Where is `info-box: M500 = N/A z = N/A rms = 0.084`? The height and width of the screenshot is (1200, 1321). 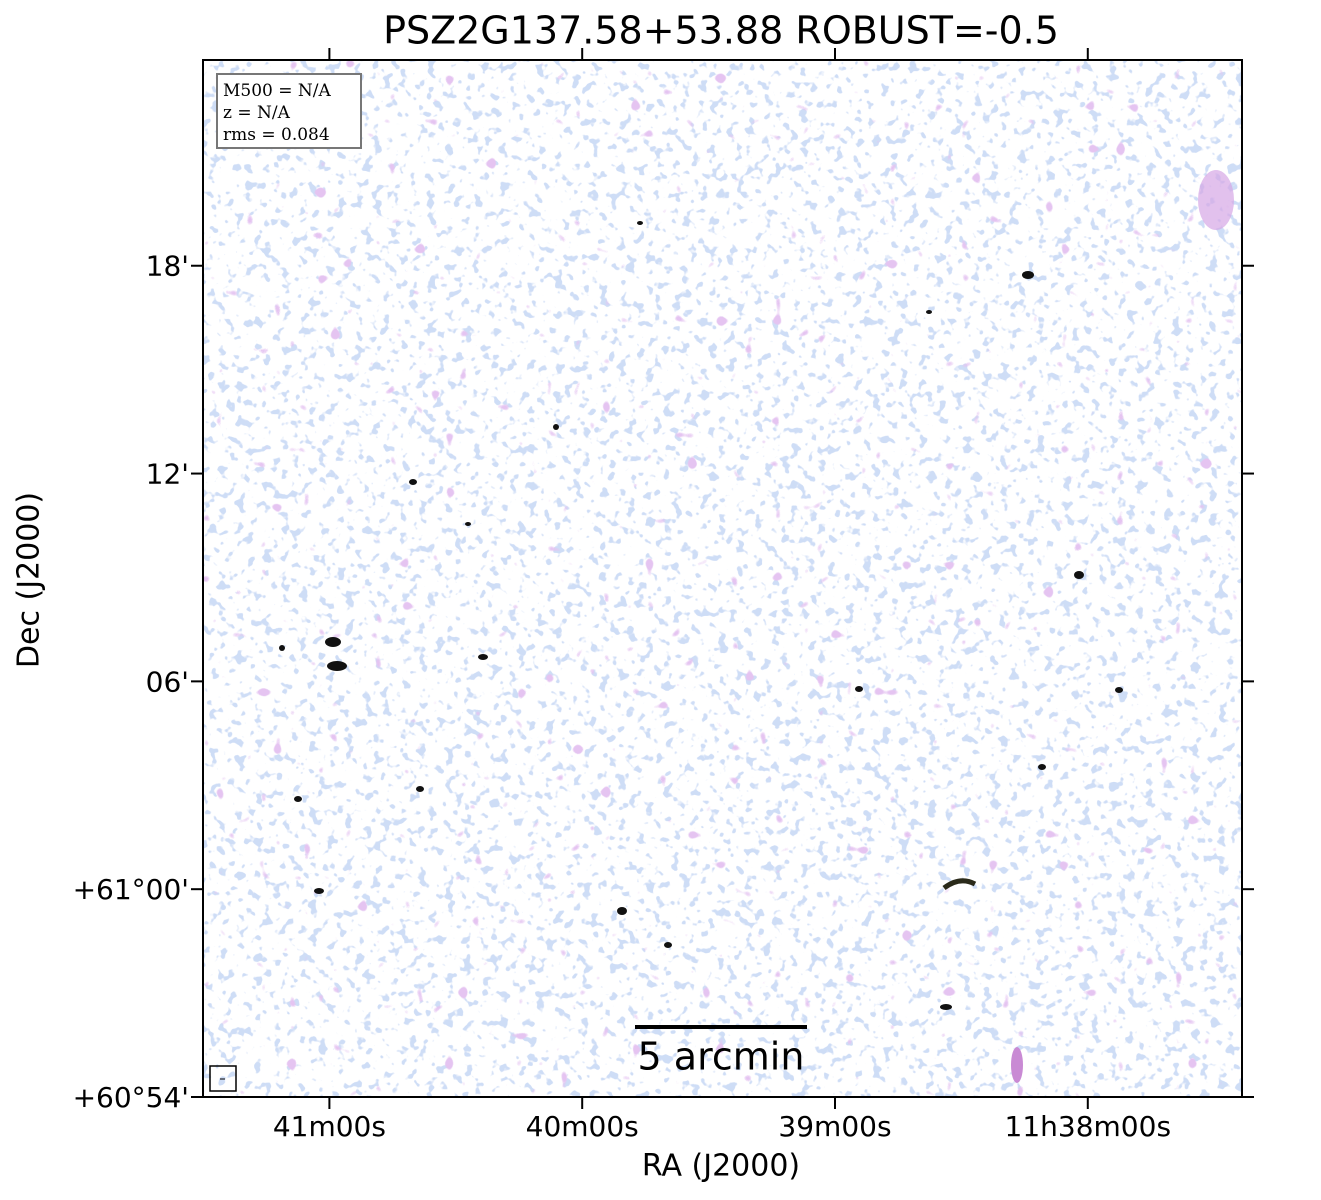
info-box: M500 = N/A z = N/A rms = 0.084 is located at coordinates (289, 111).